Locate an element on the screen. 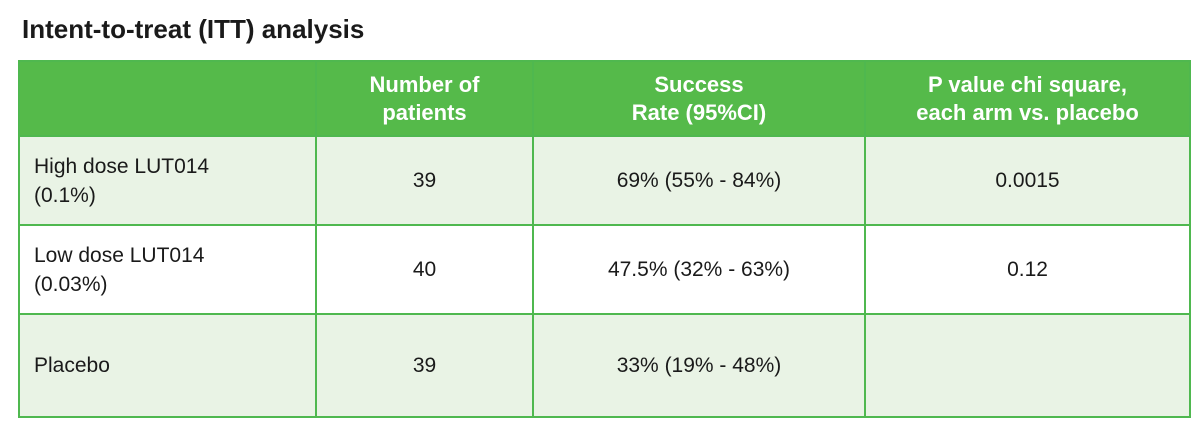  row-label: High dose LUT014 (0.1%) is located at coordinates (167, 180).